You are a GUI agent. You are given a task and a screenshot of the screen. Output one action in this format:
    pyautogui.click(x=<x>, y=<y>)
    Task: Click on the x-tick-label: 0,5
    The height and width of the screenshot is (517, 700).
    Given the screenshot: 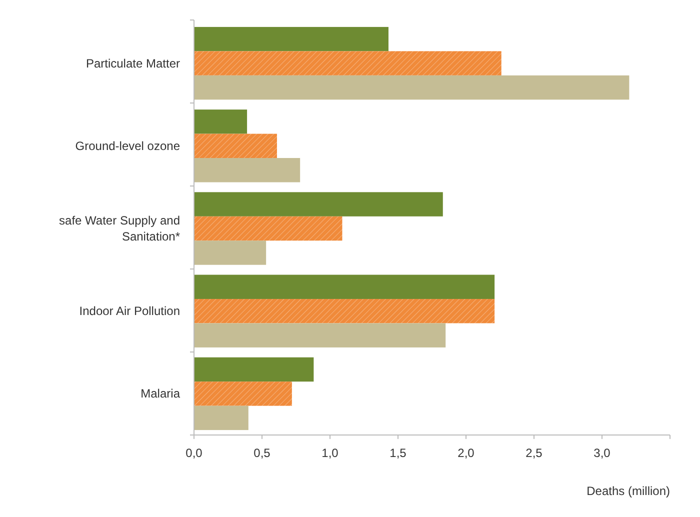 What is the action you would take?
    pyautogui.click(x=262, y=453)
    